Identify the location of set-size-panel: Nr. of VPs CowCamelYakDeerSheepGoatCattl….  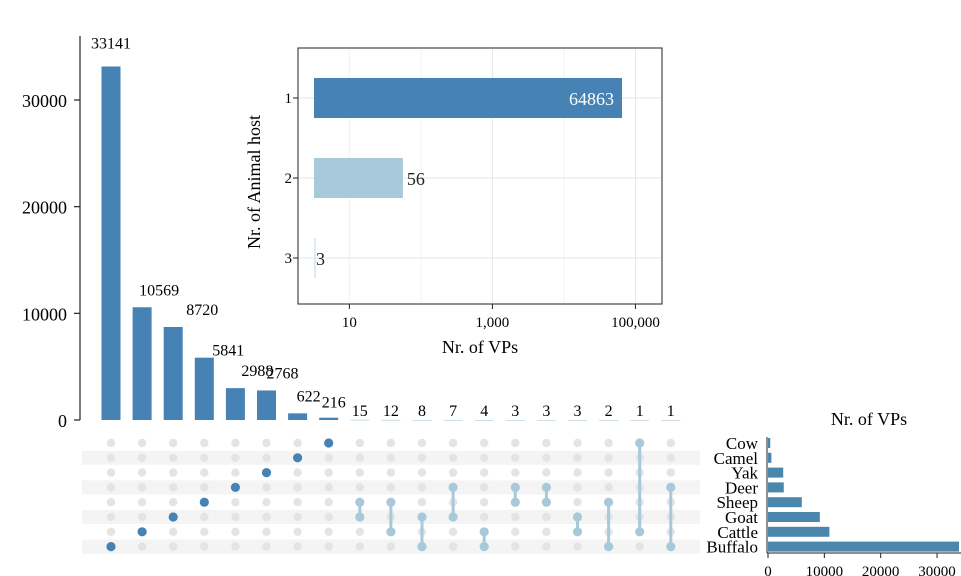
(833, 492).